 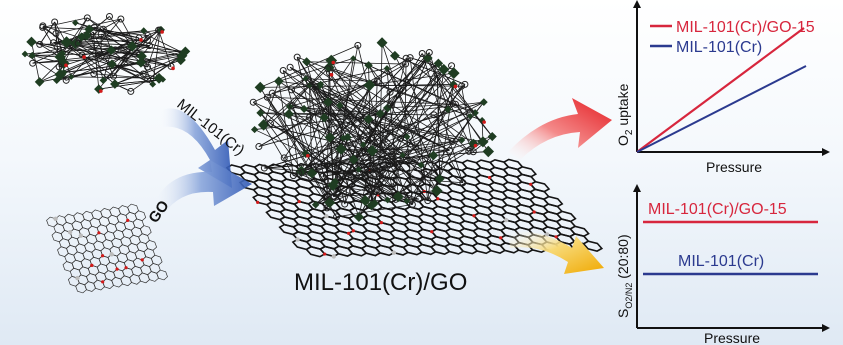 I want to click on top-chart-x-arrowhead, so click(x=826, y=152).